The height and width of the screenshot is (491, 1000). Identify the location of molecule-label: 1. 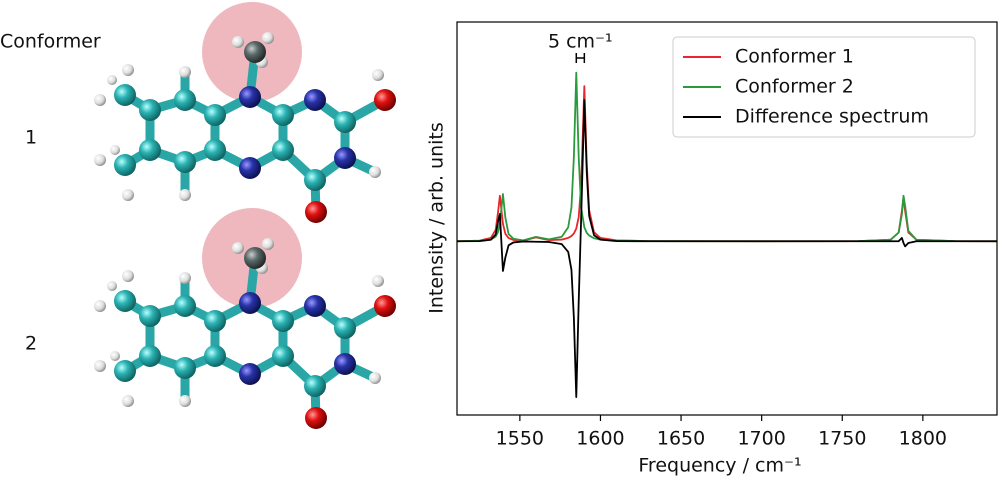
(31, 138).